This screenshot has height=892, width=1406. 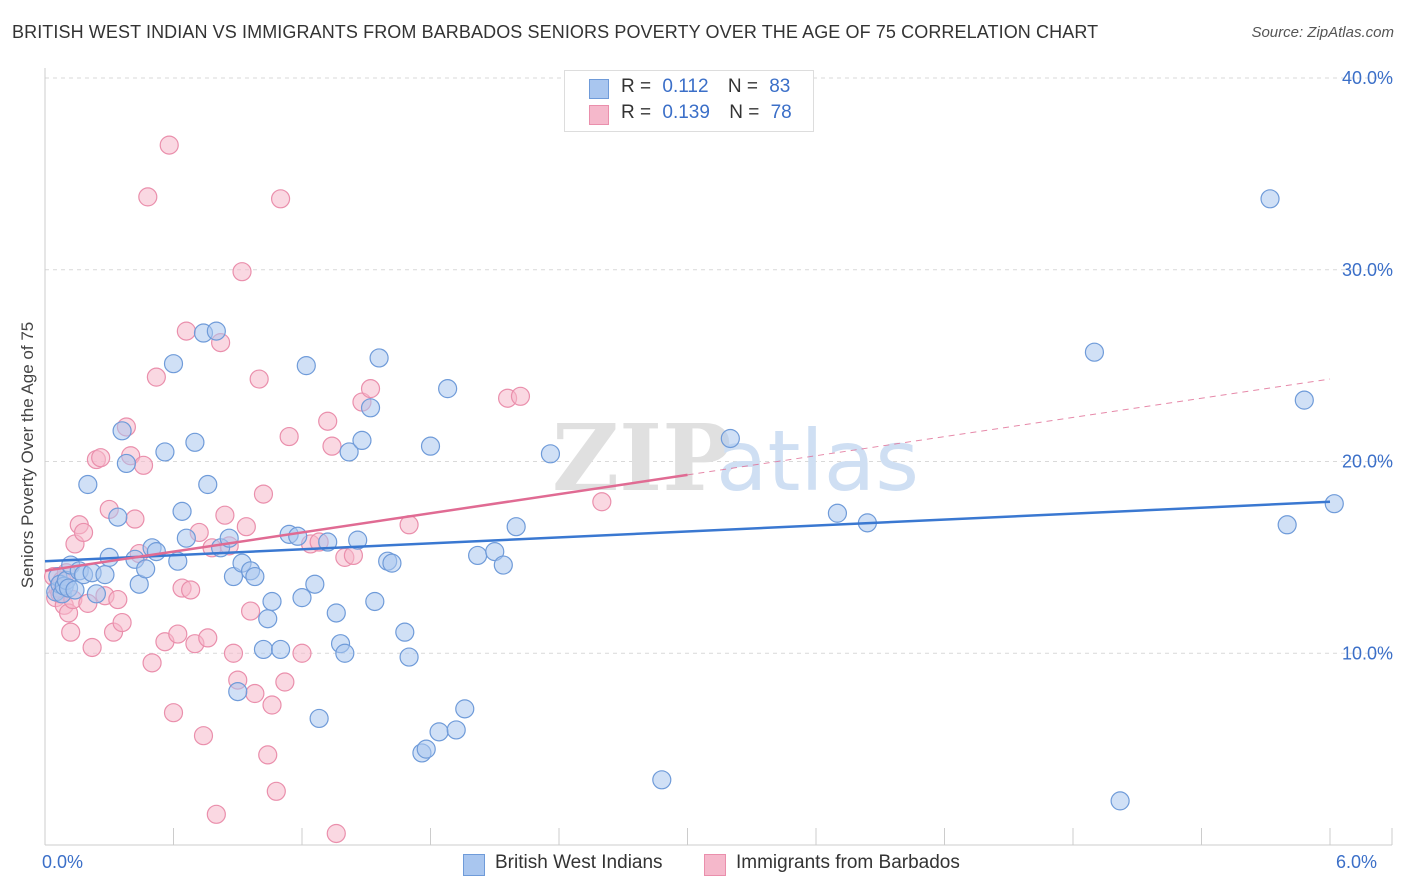 I want to click on barbados-swatch, so click(x=599, y=115).